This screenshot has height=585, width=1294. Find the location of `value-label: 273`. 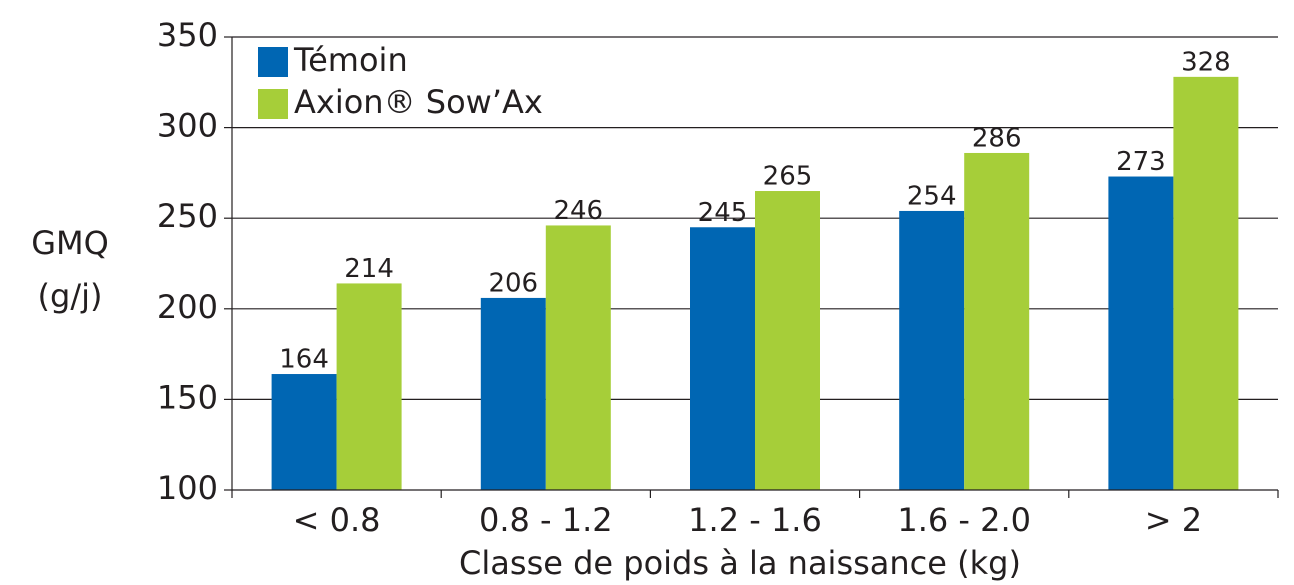

value-label: 273 is located at coordinates (1141, 162).